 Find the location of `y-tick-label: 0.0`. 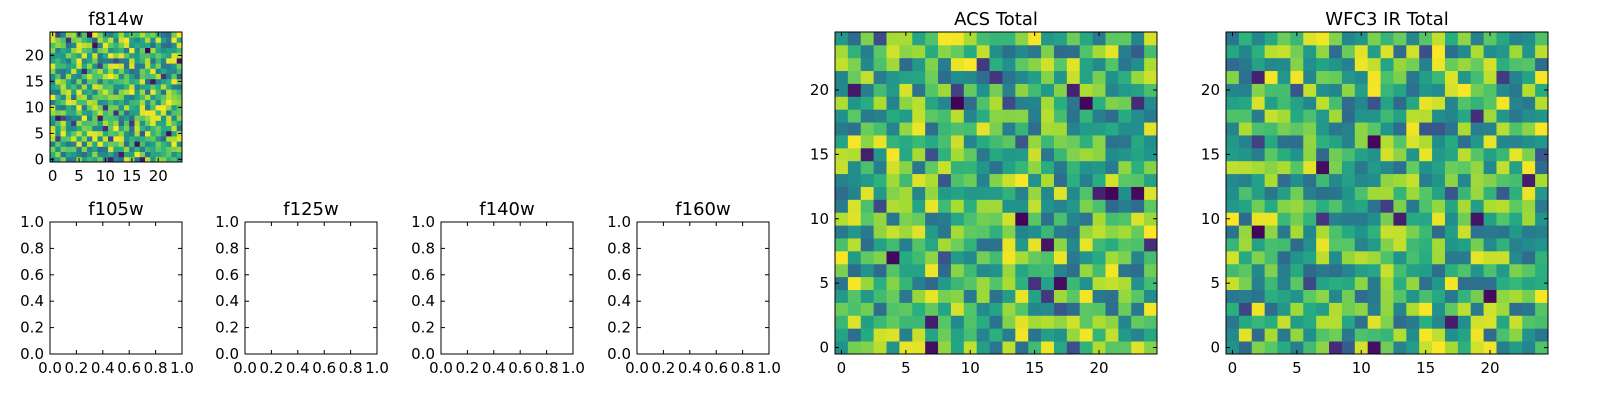

y-tick-label: 0.0 is located at coordinates (32, 354).